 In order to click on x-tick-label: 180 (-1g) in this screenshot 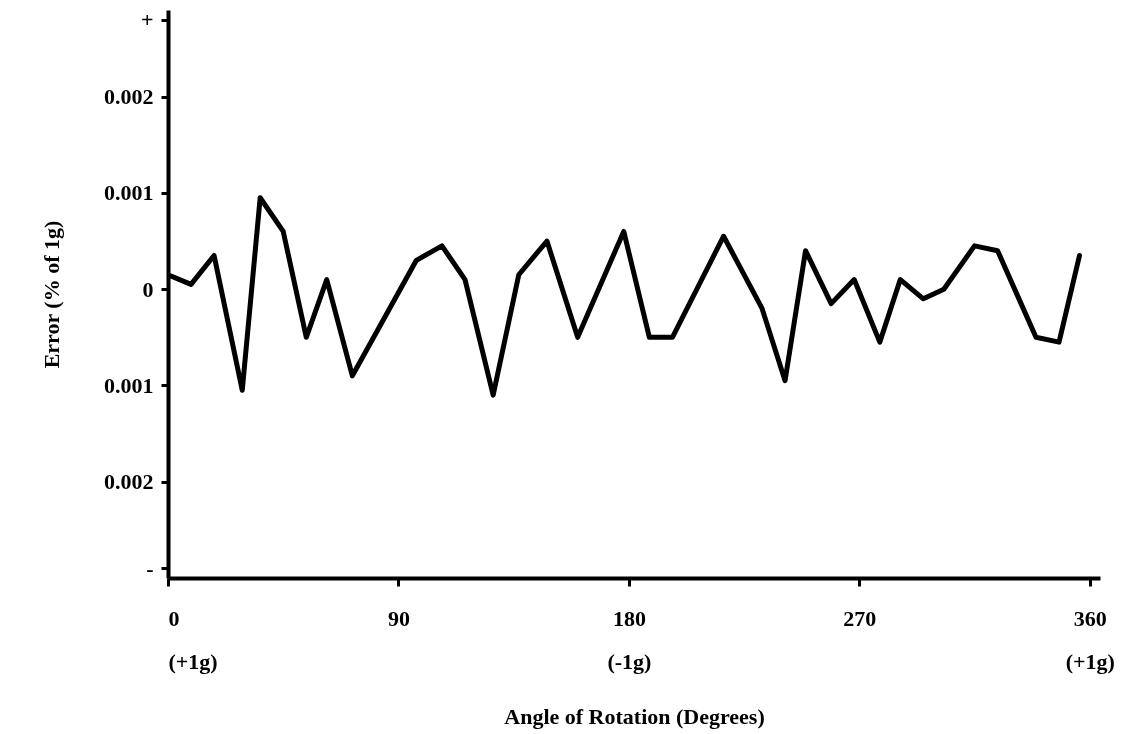, I will do `click(629, 639)`.